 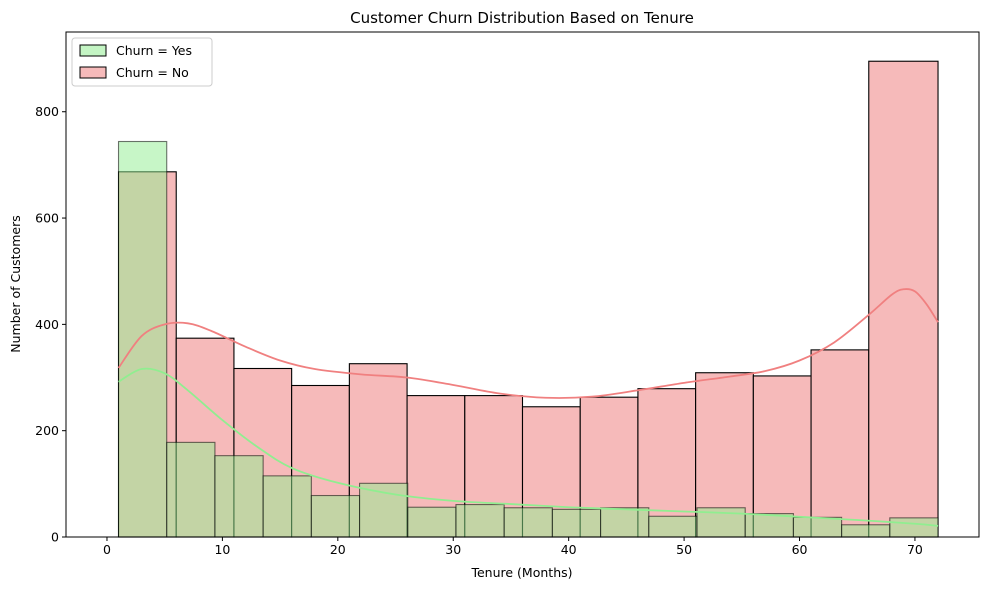 I want to click on y-tick-label: 600, so click(x=47, y=218).